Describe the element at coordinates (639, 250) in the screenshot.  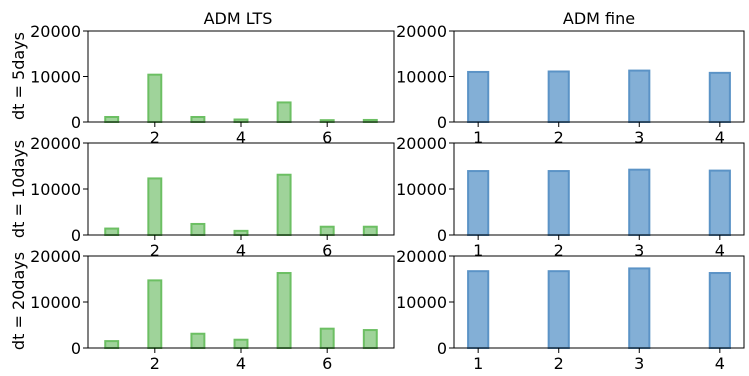
I see `xtick-label-fine_10-2: 3` at that location.